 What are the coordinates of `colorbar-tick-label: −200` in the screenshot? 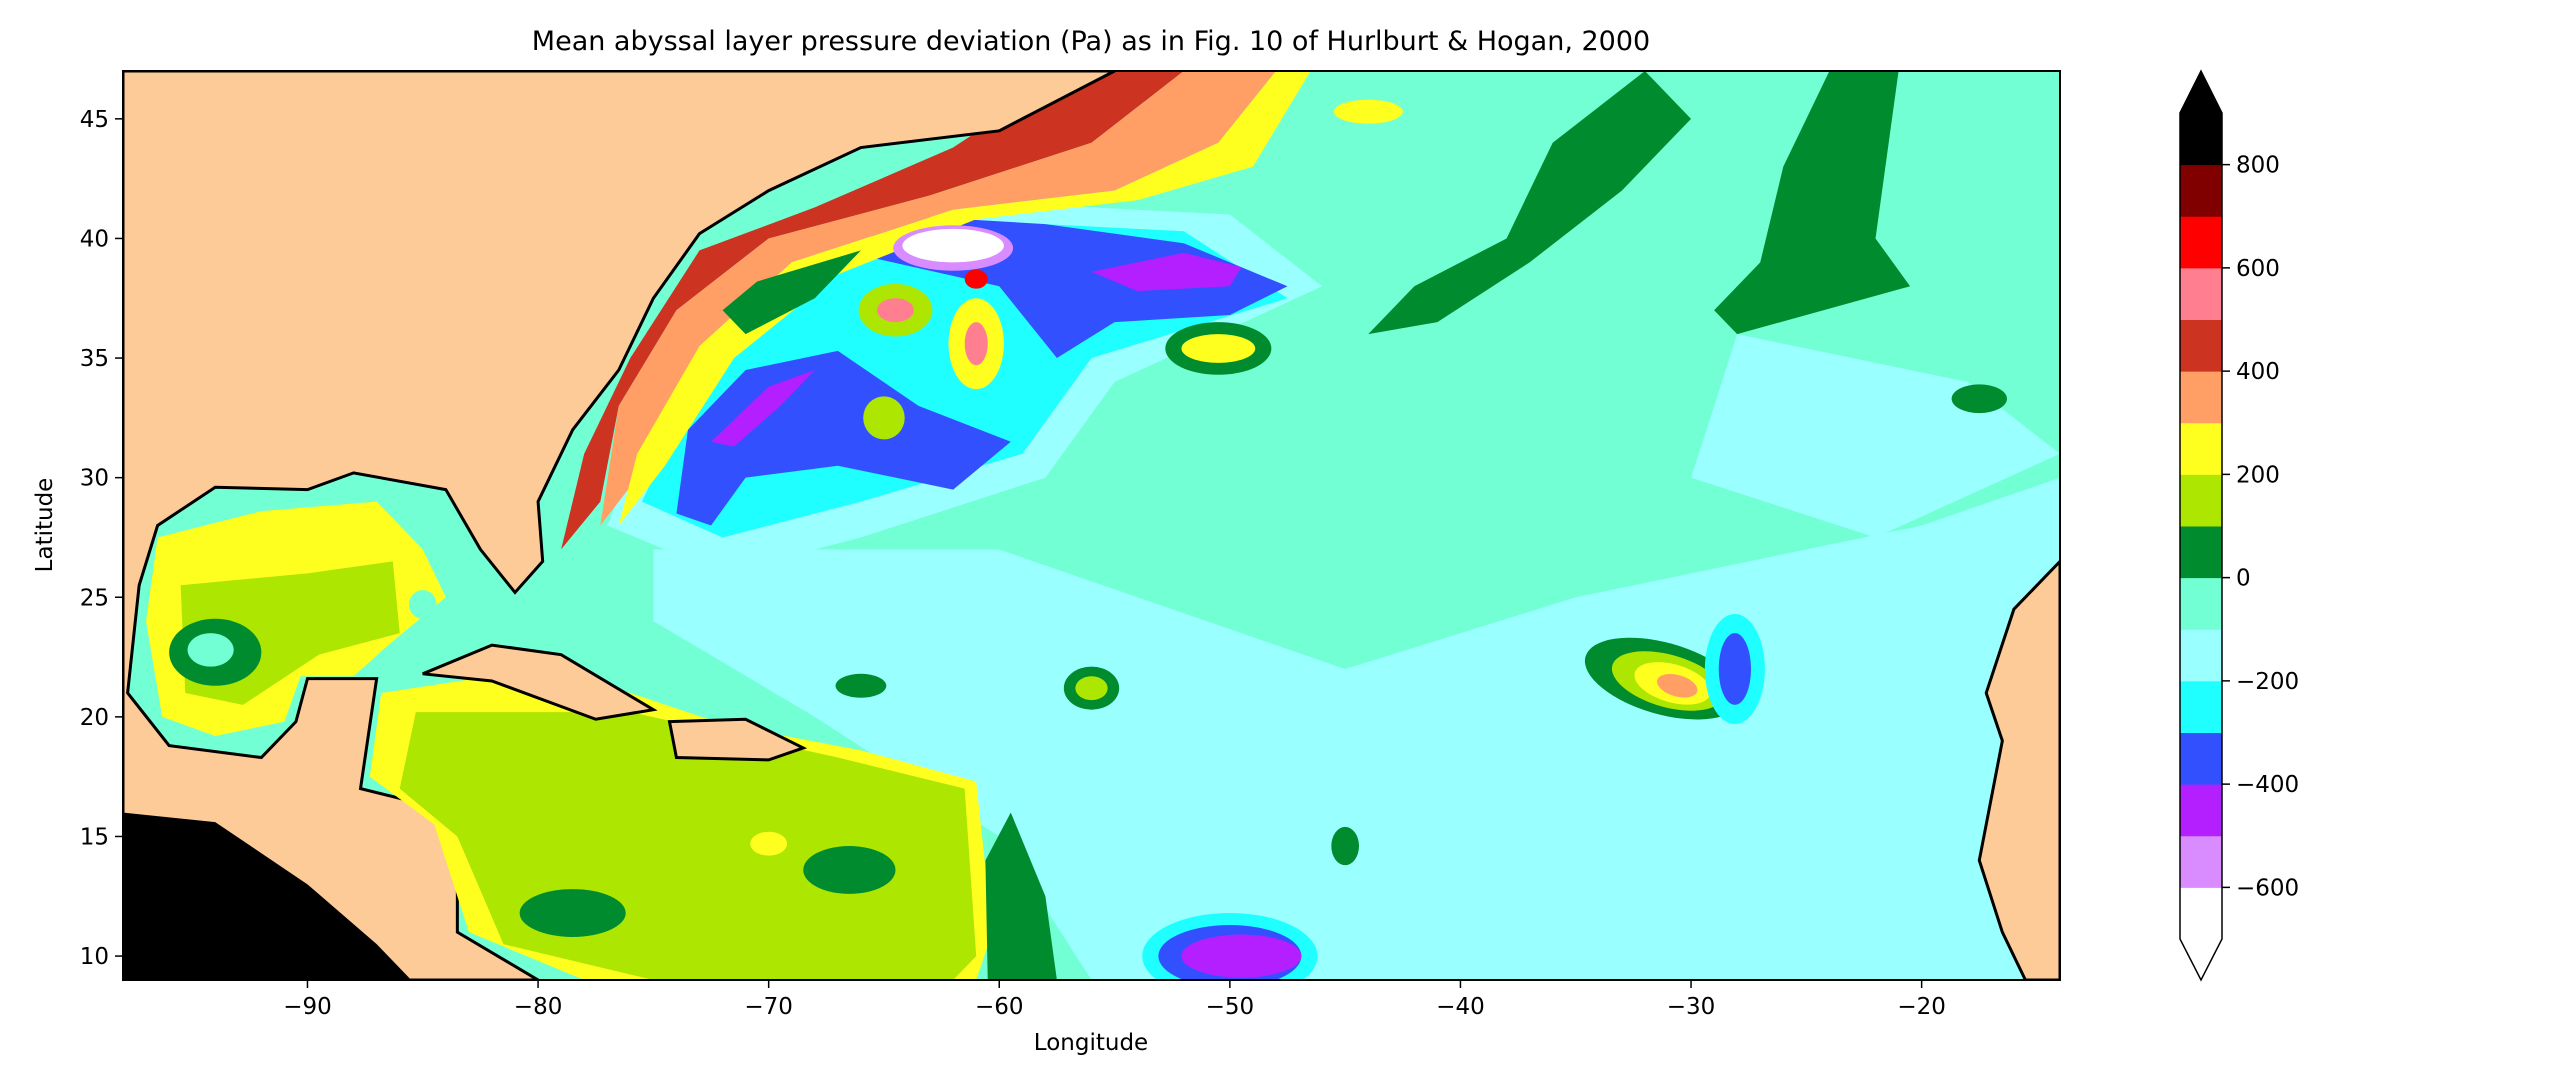 It's located at (2267, 682).